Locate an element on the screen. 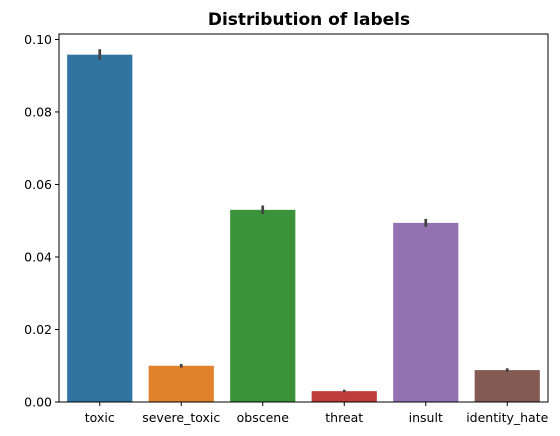  bar-identity-hate is located at coordinates (507, 386).